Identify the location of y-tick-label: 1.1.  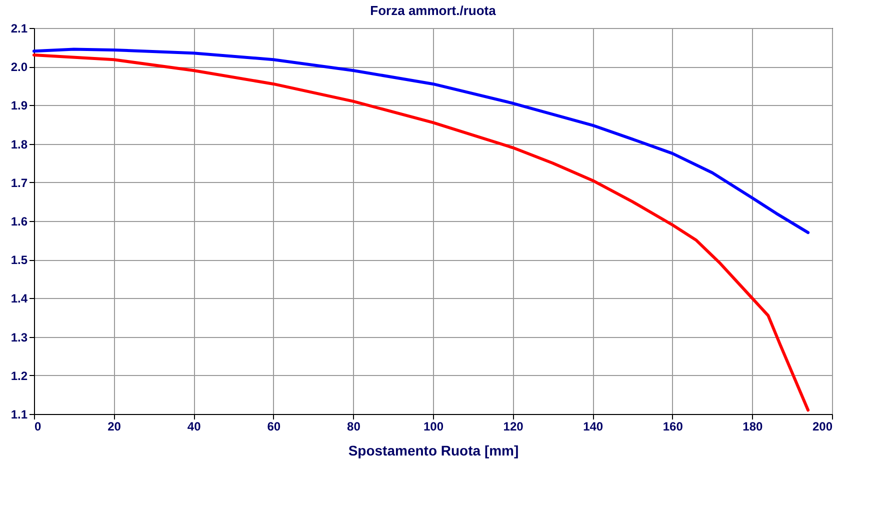
(19, 415).